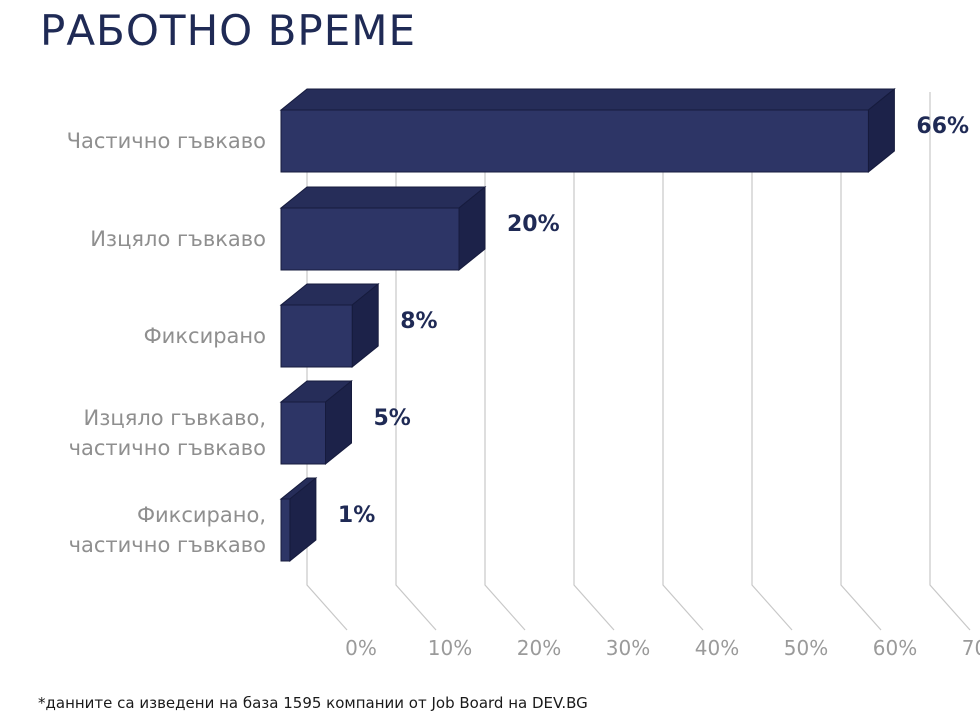 The image size is (980, 726). Describe the element at coordinates (361, 648) in the screenshot. I see `x-tick-label: 0%` at that location.